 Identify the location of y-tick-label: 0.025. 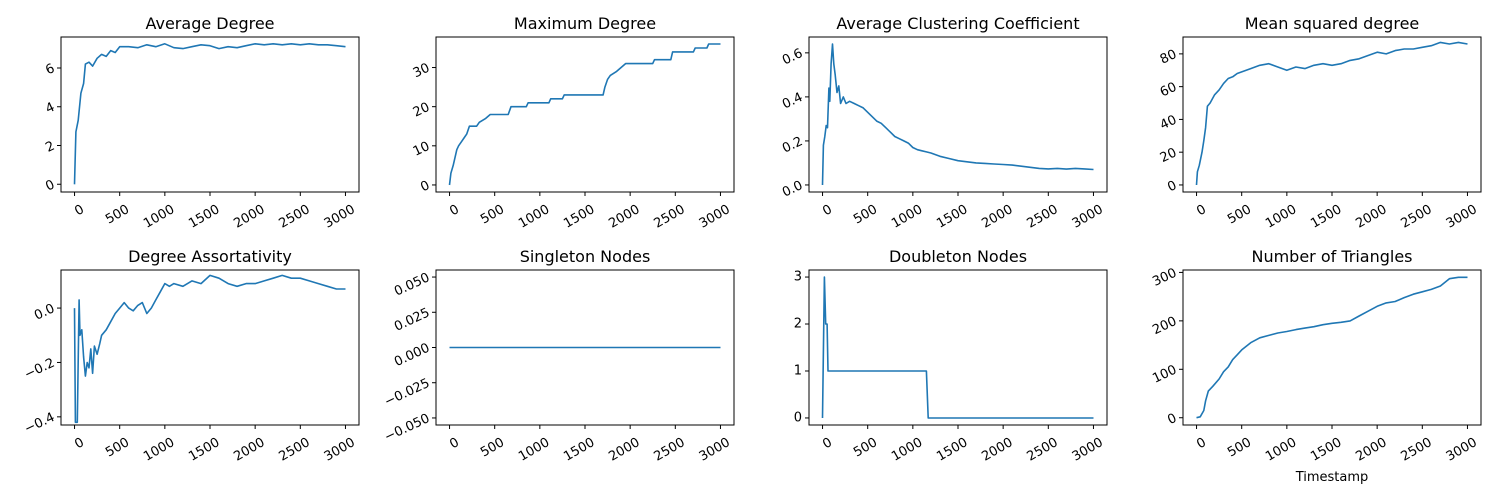
(412, 319).